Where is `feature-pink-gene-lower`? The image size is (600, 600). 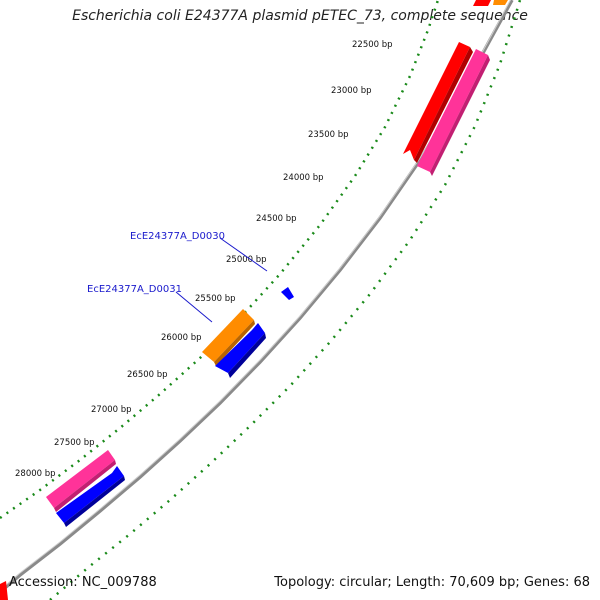
feature-pink-gene-lower is located at coordinates (80, 479).